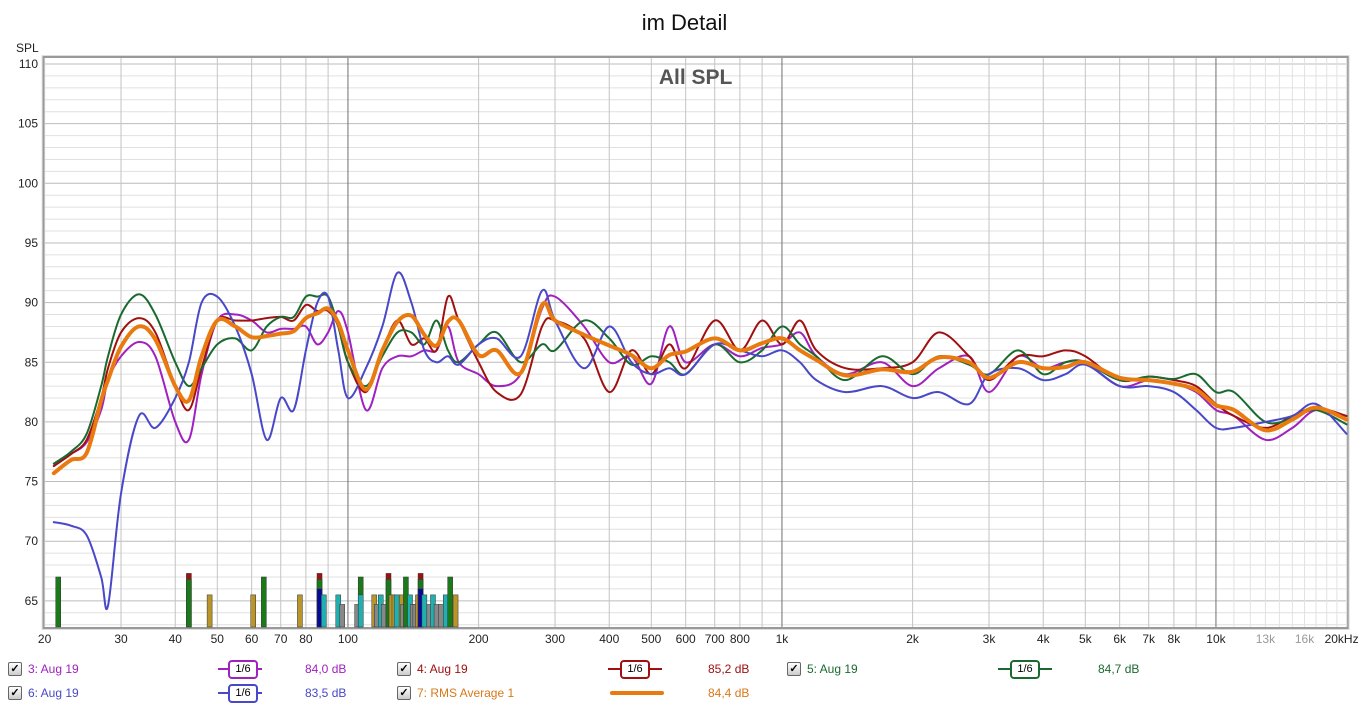 The height and width of the screenshot is (708, 1369). What do you see at coordinates (832, 669) in the screenshot?
I see `legend-label: 5: Aug 19` at bounding box center [832, 669].